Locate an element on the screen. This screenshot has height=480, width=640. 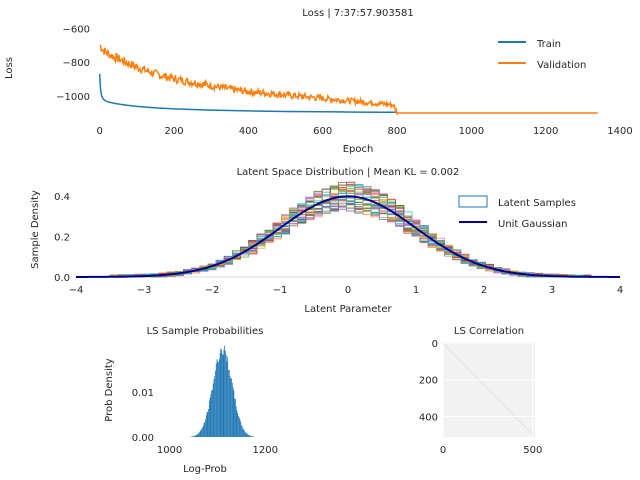
legend-train-label: Train is located at coordinates (548, 44).